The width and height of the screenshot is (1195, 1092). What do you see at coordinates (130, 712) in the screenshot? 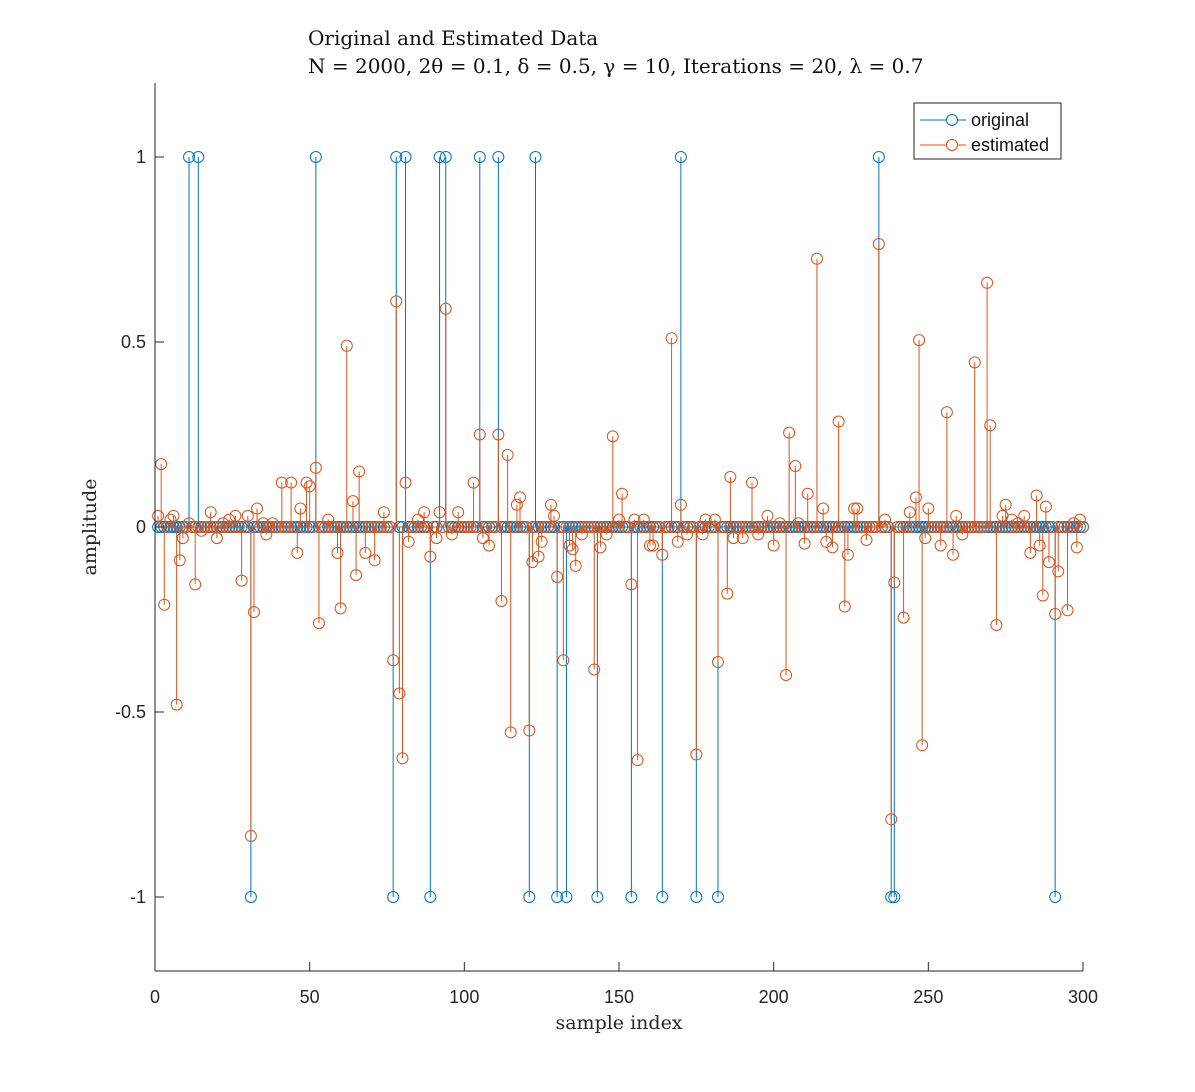
I see `y-tick-label: -0.5` at bounding box center [130, 712].